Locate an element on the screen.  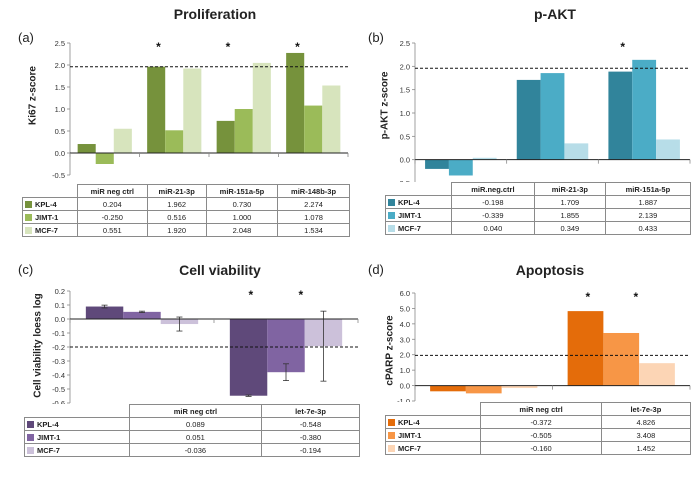
table-value: -0.036 is located at coordinates (195, 450).